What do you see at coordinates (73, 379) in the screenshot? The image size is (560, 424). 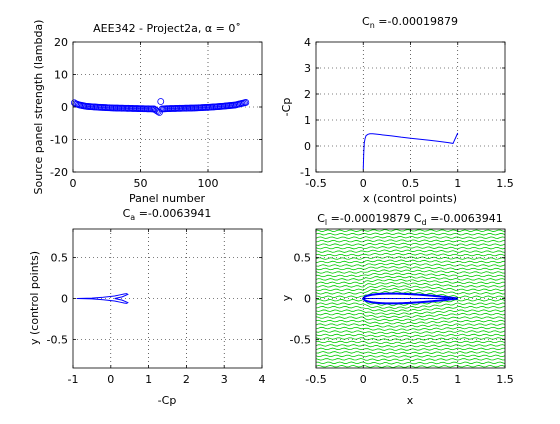 I see `x-tick-label: -1` at bounding box center [73, 379].